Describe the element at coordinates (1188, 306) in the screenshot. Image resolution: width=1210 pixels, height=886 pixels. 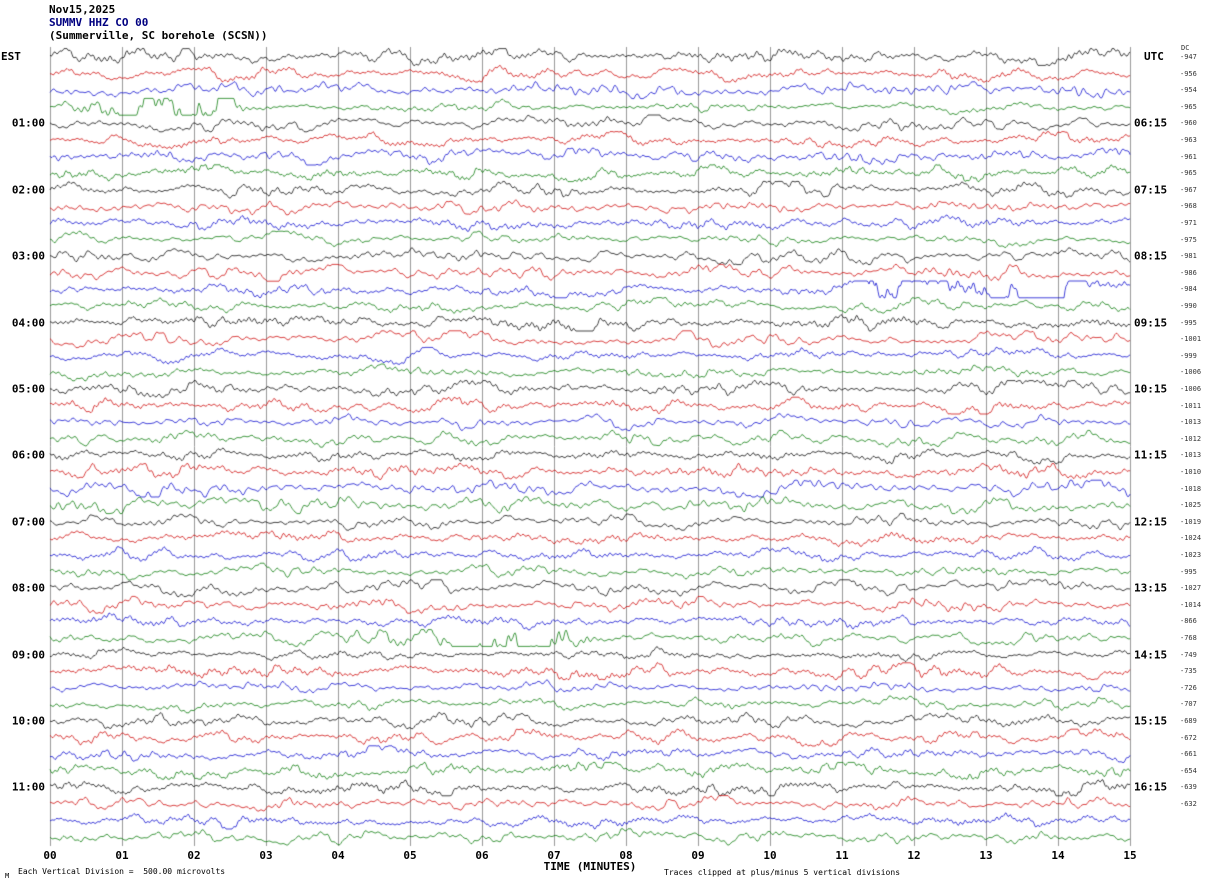
I see `dc-offset-value: -990` at that location.